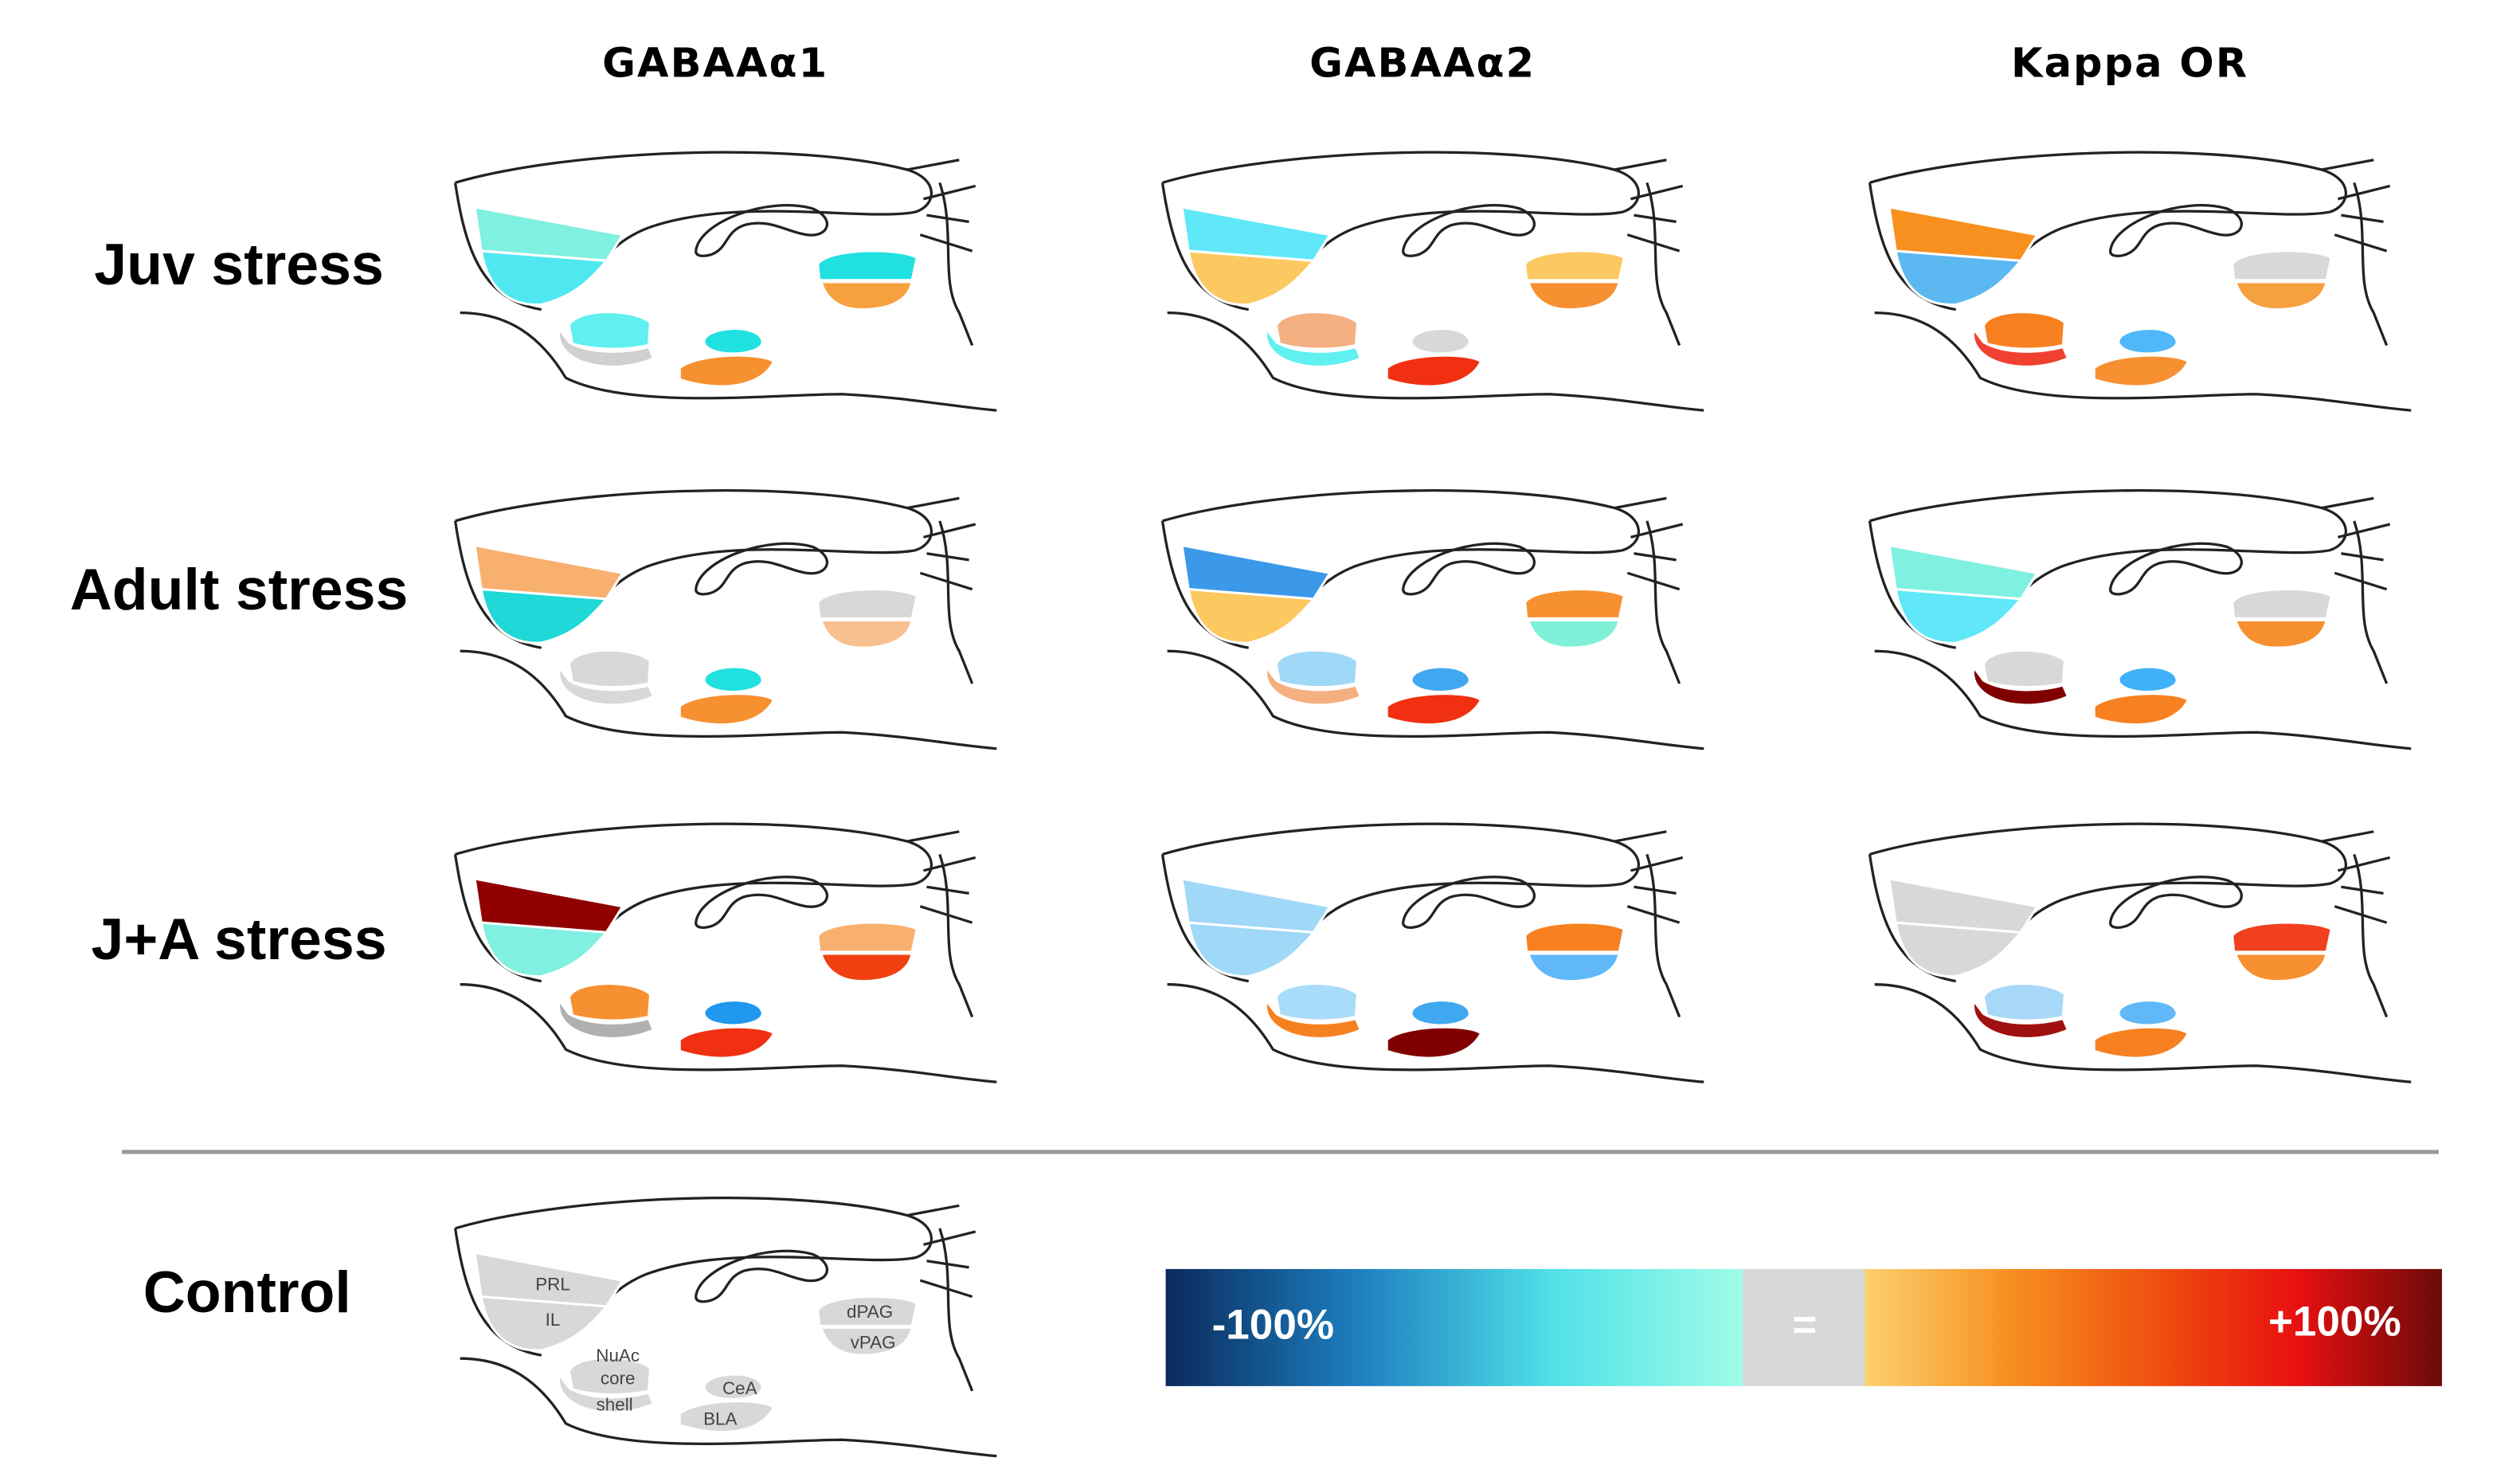 The width and height of the screenshot is (2520, 1481). What do you see at coordinates (553, 1320) in the screenshot?
I see `region-label: IL` at bounding box center [553, 1320].